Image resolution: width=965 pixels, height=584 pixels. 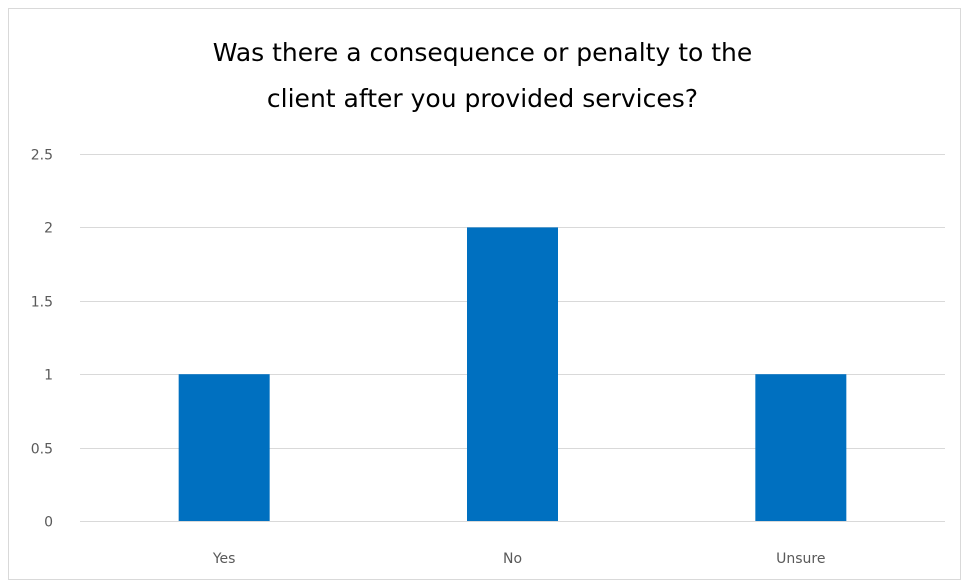 I want to click on chart-title-line-2: client after you provided services?, so click(x=482, y=98).